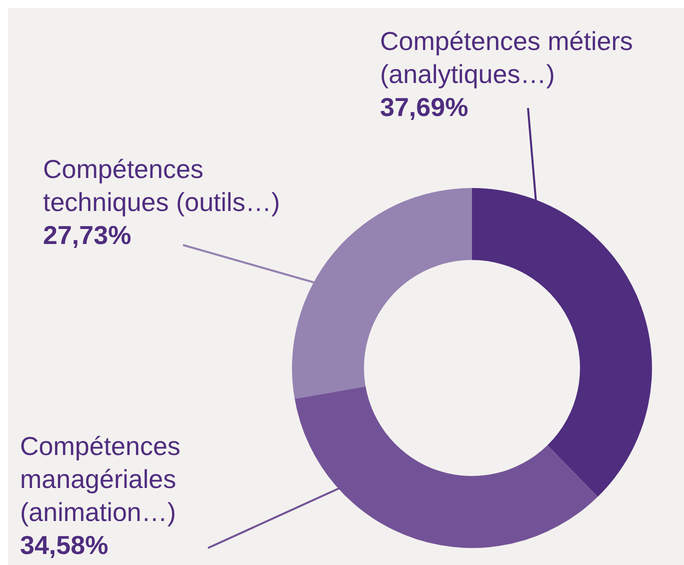 This screenshot has height=565, width=684. I want to click on data-label: 34,58%, so click(64, 545).